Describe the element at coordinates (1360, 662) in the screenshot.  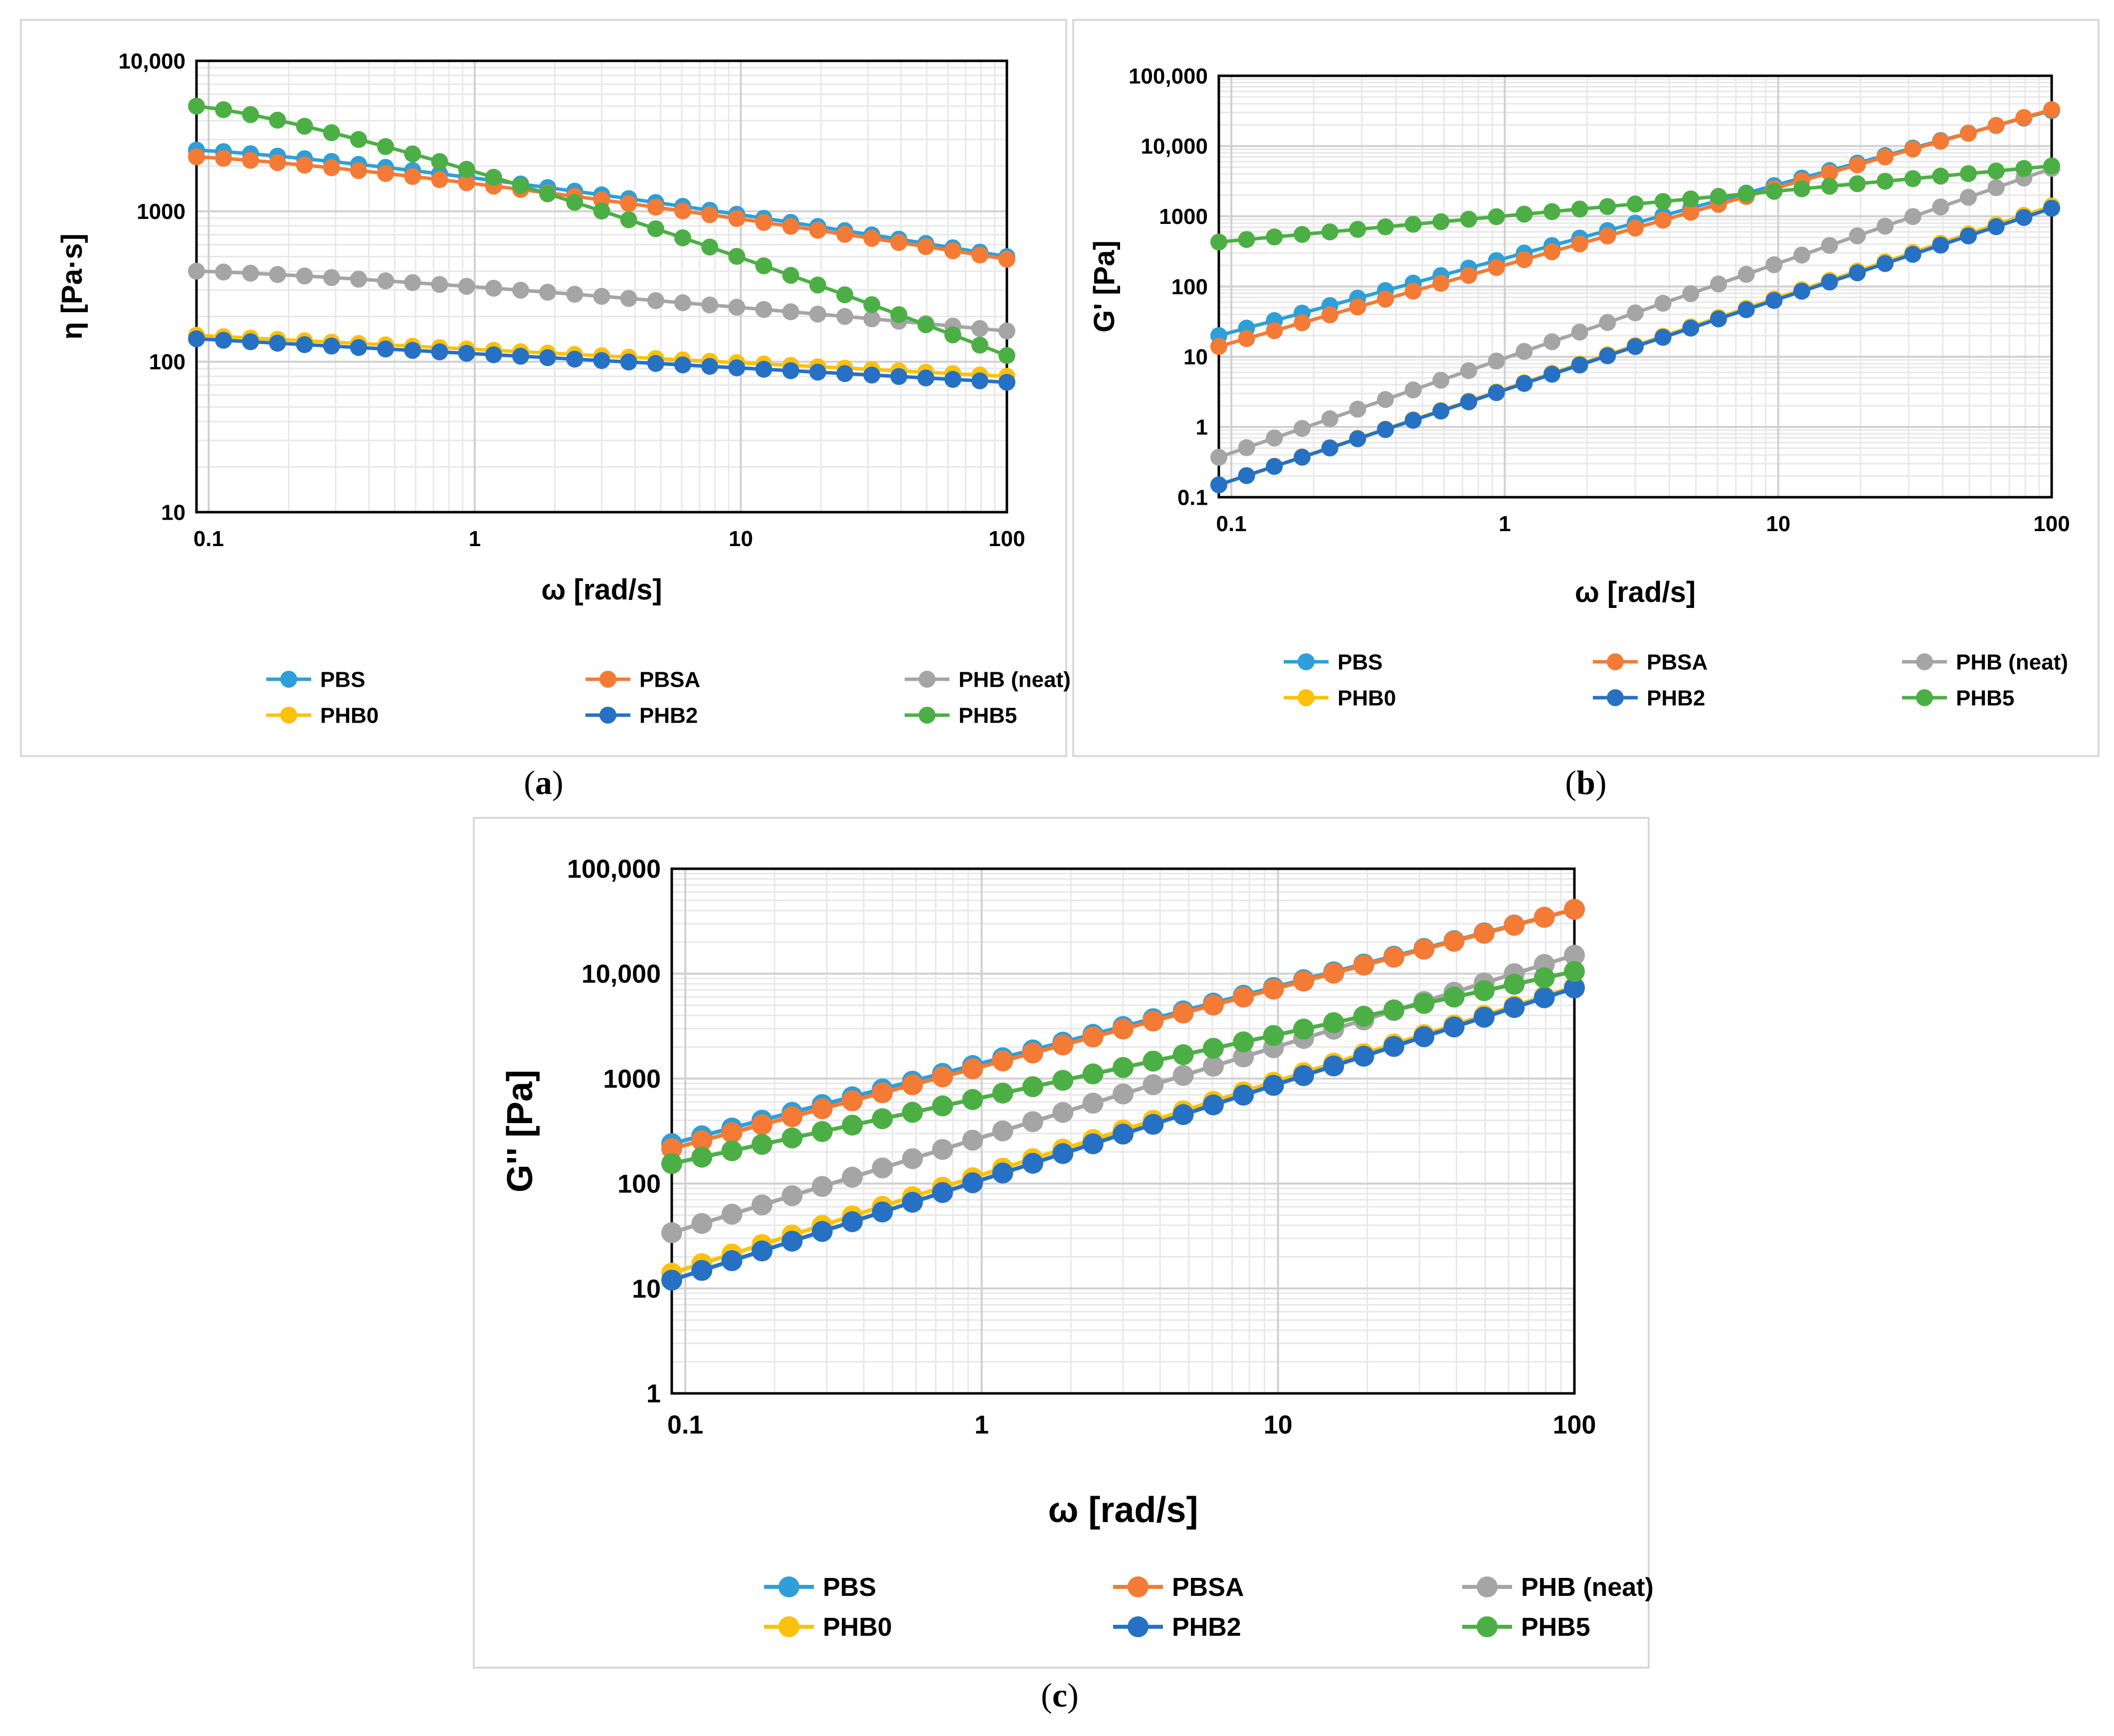
I see `legend-label: PBS` at that location.